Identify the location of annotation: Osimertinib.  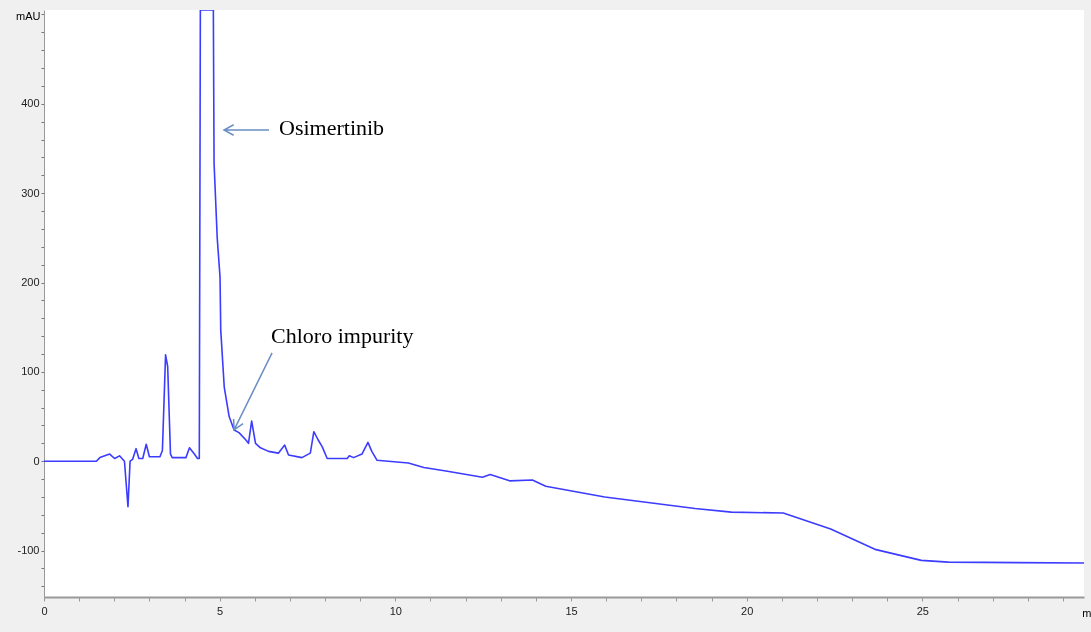
(332, 128).